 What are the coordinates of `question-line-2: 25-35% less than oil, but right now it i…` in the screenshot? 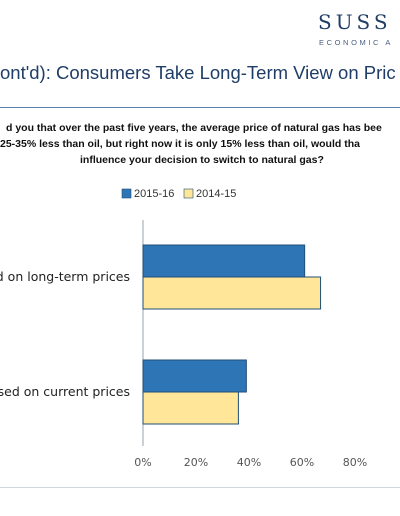 It's located at (180, 144).